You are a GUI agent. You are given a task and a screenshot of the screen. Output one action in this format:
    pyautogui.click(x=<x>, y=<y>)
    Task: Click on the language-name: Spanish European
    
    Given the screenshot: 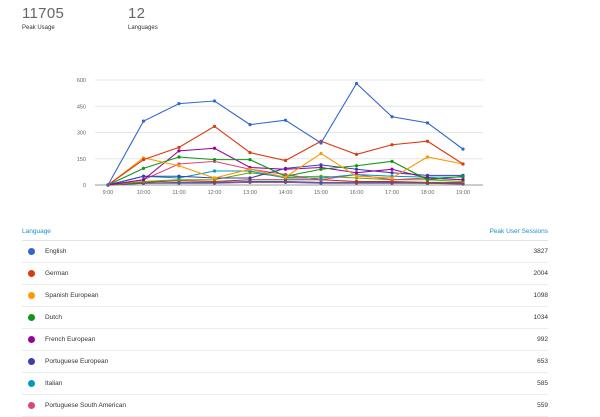 What is the action you would take?
    pyautogui.click(x=72, y=295)
    